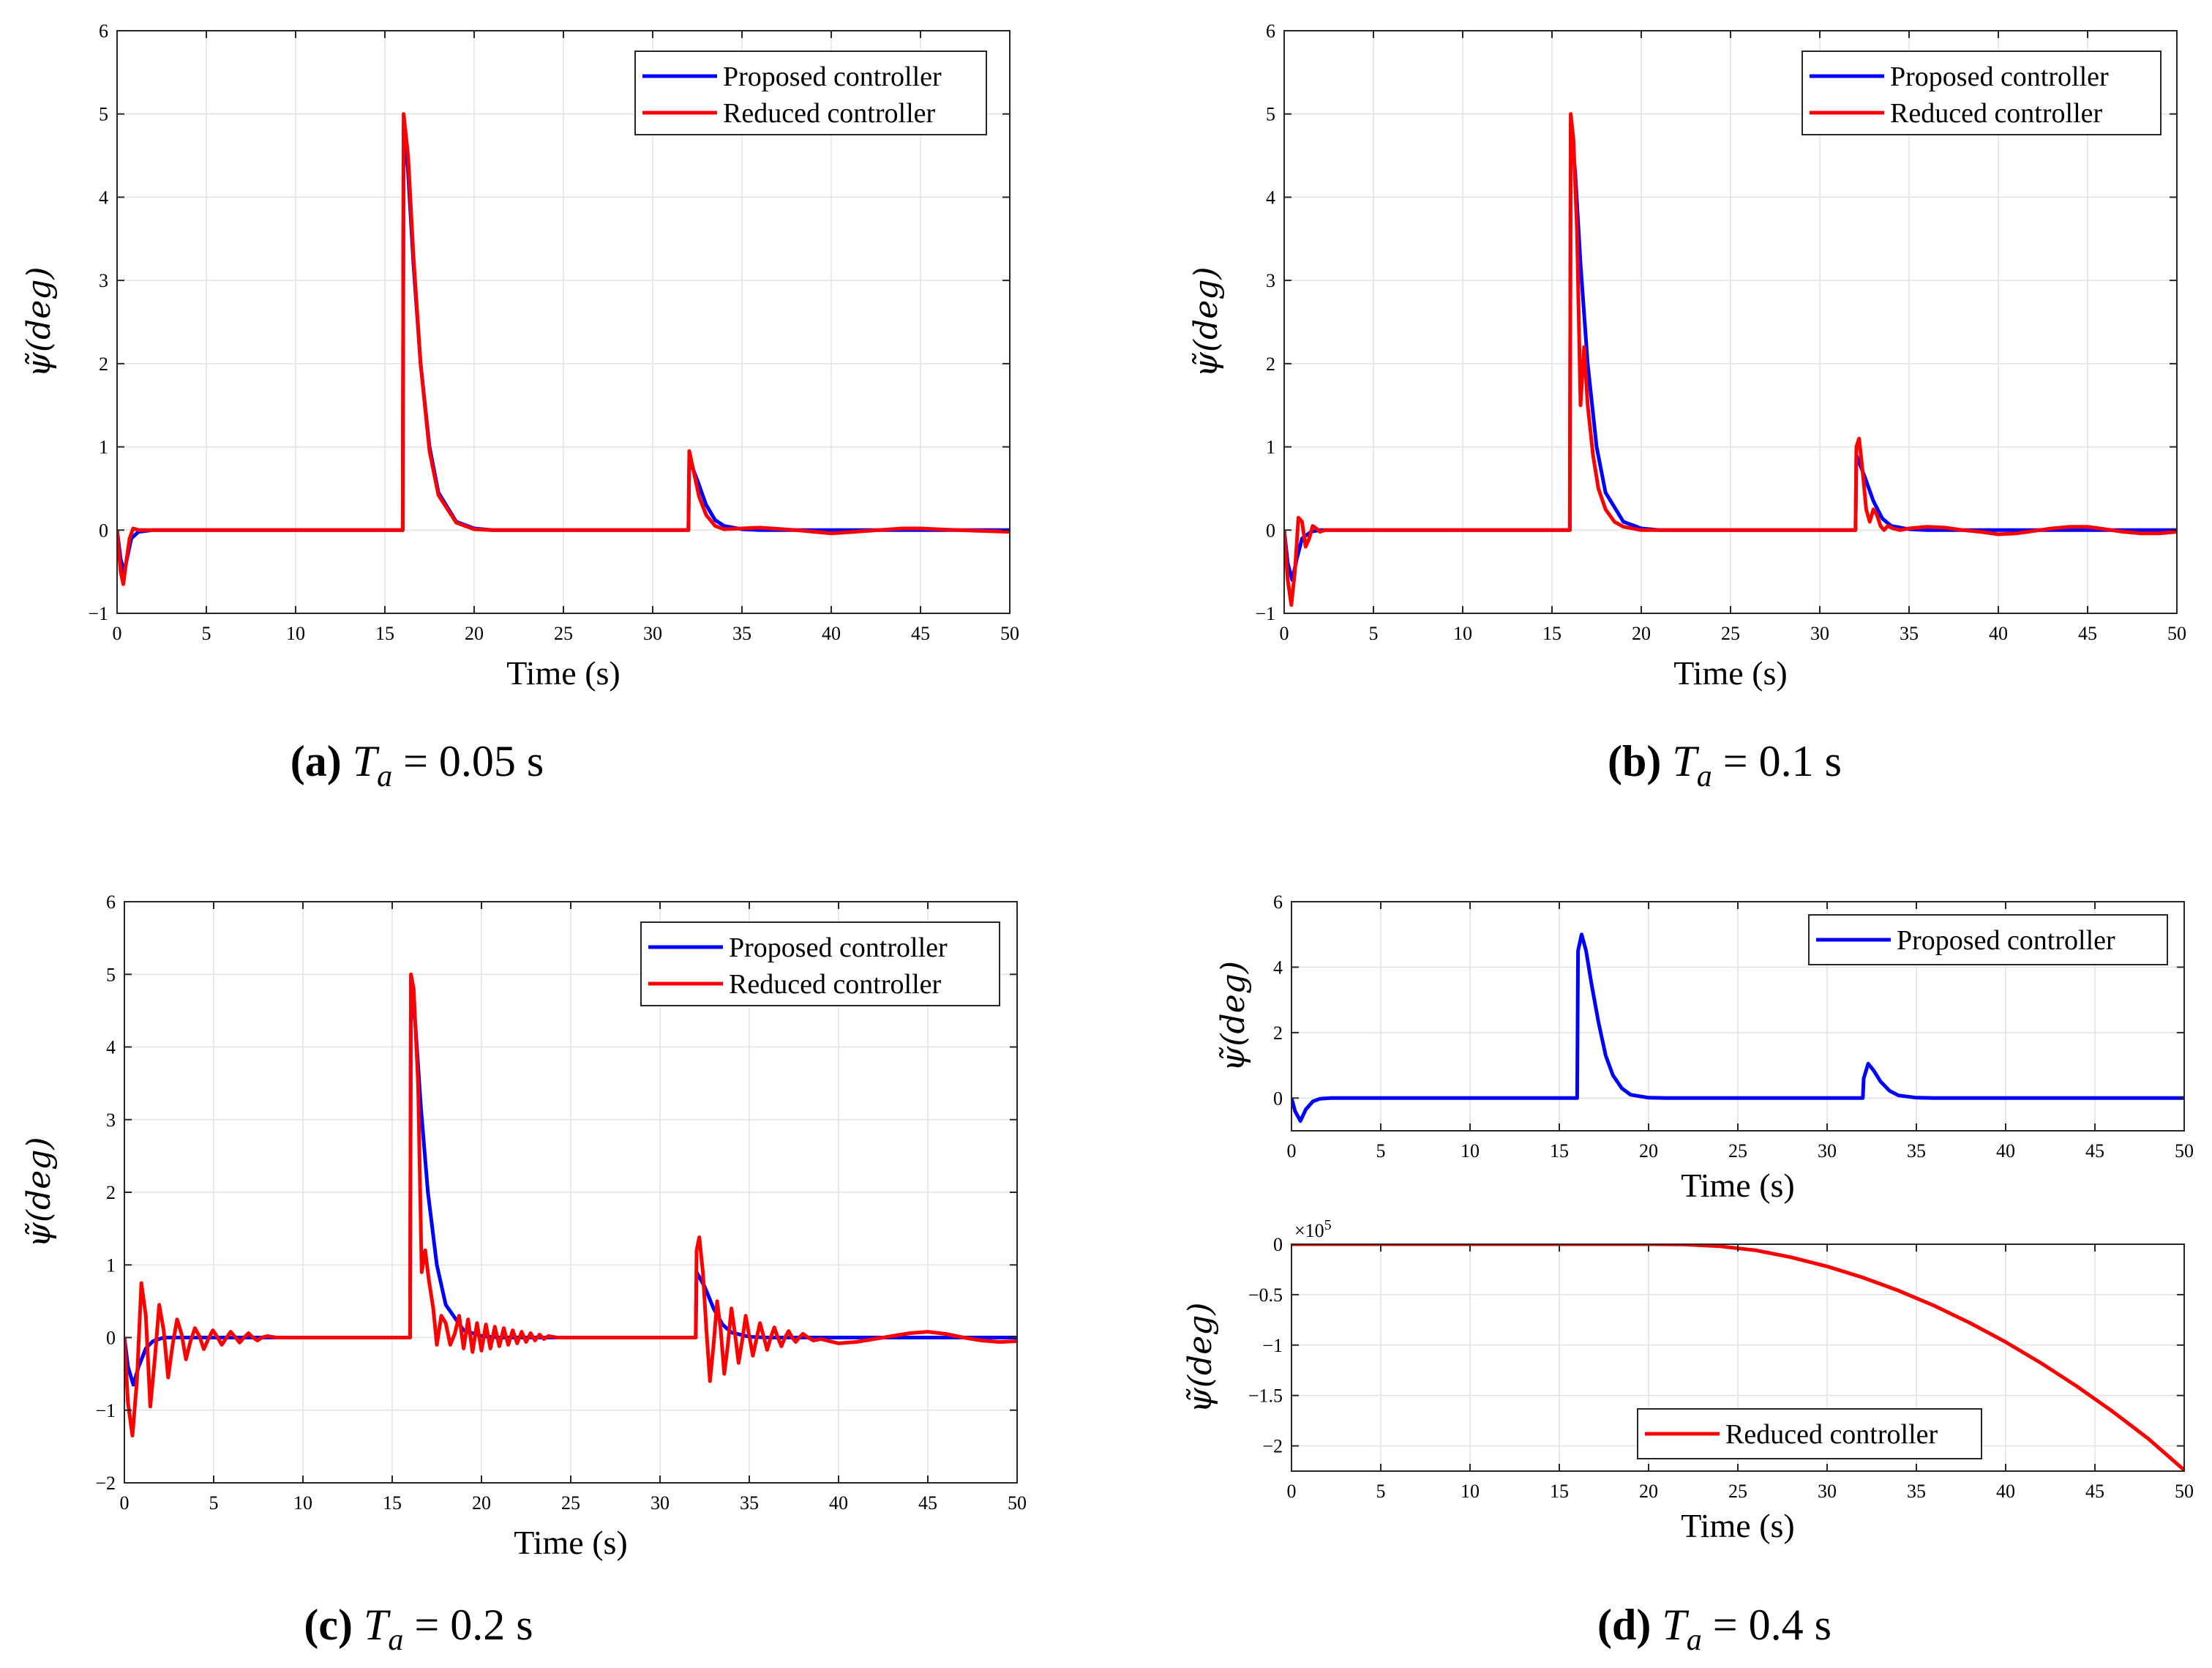 This screenshot has height=1668, width=2212. Describe the element at coordinates (1725, 765) in the screenshot. I see `caption-b: (b) Ta = 0.1 s` at that location.